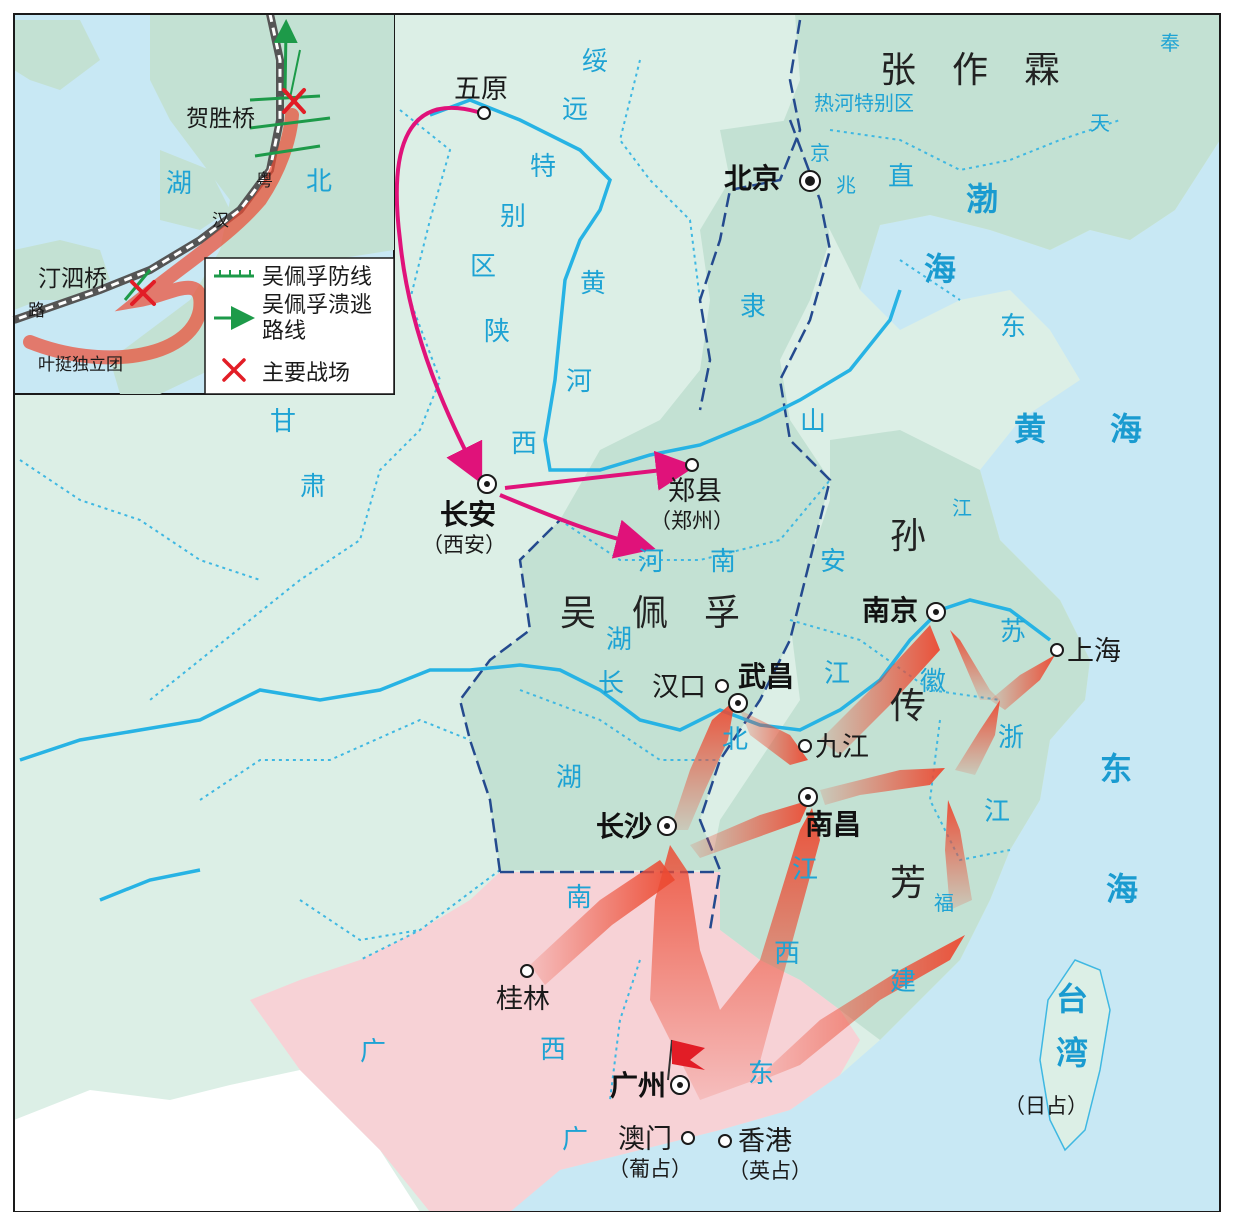 Image resolution: width=1234 pixels, height=1216 pixels. Describe the element at coordinates (805, 870) in the screenshot. I see `yangtze-char-2: 江` at that location.